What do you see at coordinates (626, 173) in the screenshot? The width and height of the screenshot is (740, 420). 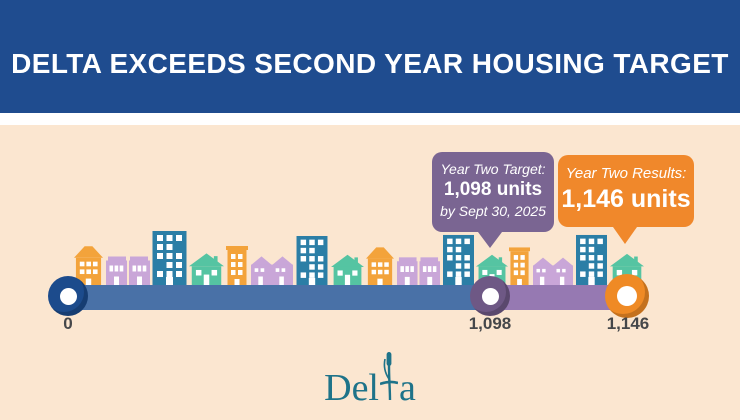 I see `callout-results-title: Year Two Results:` at bounding box center [626, 173].